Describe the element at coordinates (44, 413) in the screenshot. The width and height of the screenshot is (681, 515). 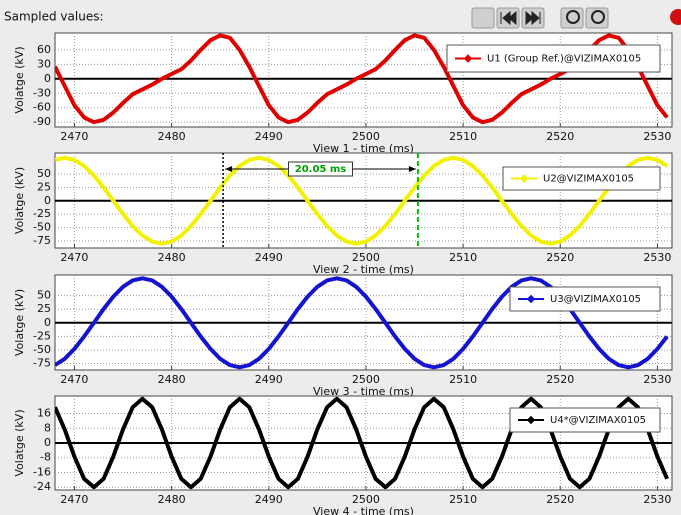
I see `y-tick-label: 16` at that location.